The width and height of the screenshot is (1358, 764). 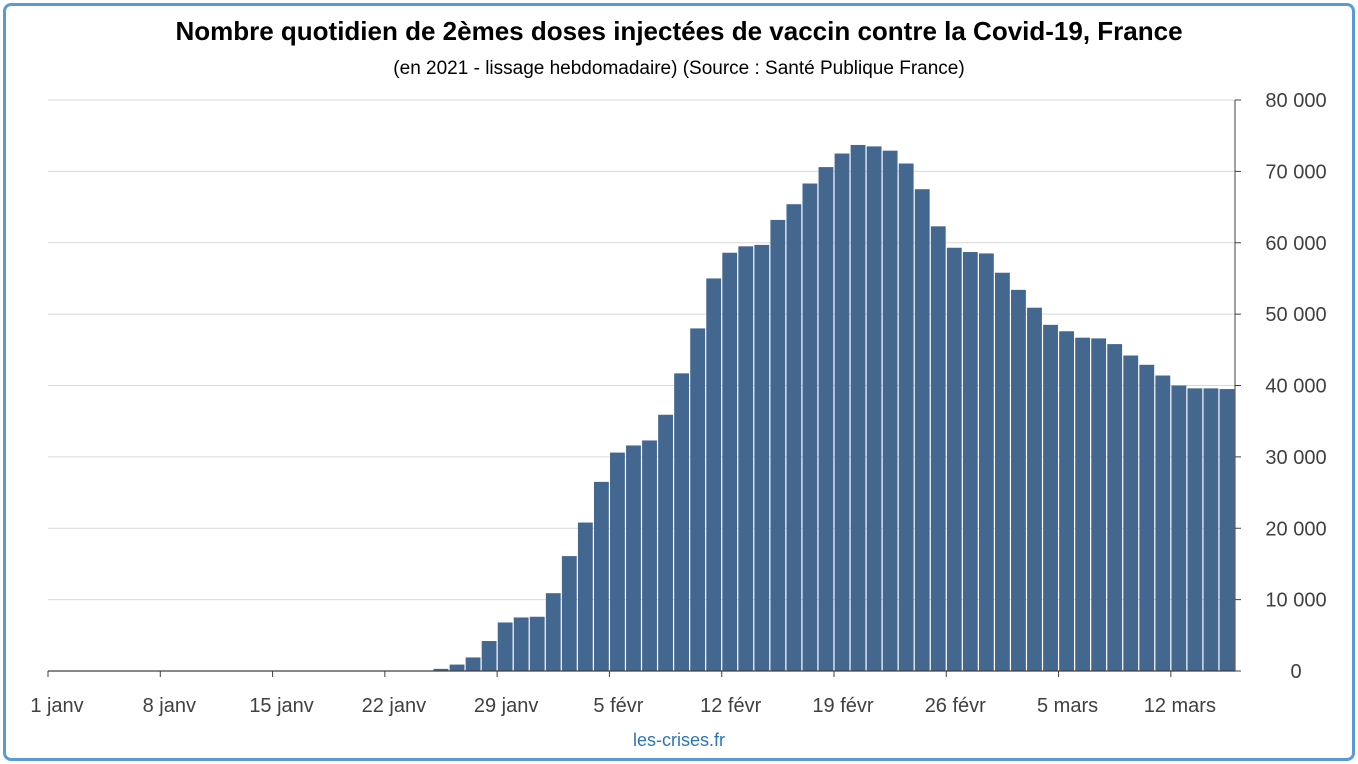 I want to click on y-tick-label: 20 000, so click(x=1295, y=529).